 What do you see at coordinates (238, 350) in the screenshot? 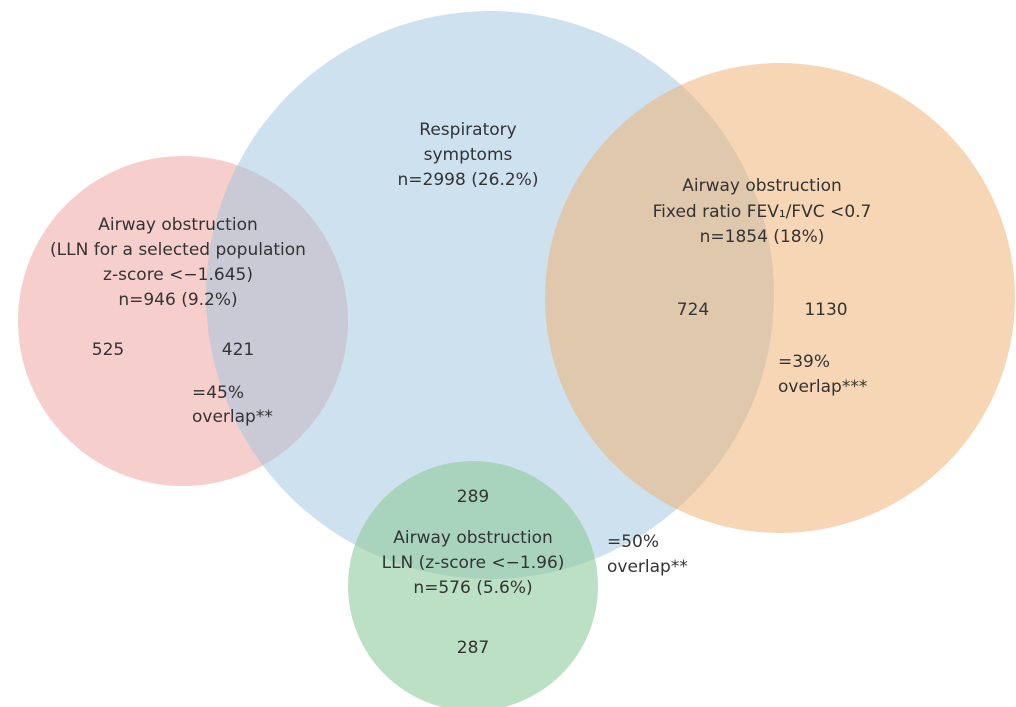
I see `region-count: 421` at bounding box center [238, 350].